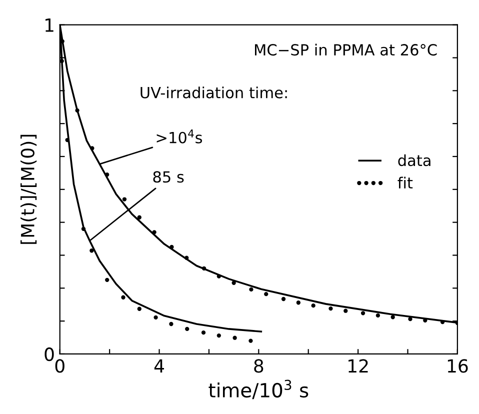  Describe the element at coordinates (168, 177) in the screenshot. I see `annotation: 85 s` at that location.